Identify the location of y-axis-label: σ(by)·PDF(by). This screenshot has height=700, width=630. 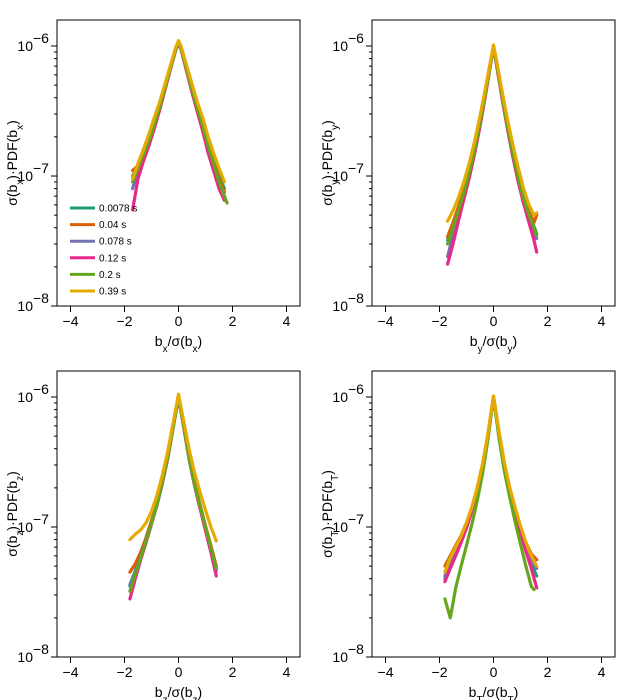
(330, 163).